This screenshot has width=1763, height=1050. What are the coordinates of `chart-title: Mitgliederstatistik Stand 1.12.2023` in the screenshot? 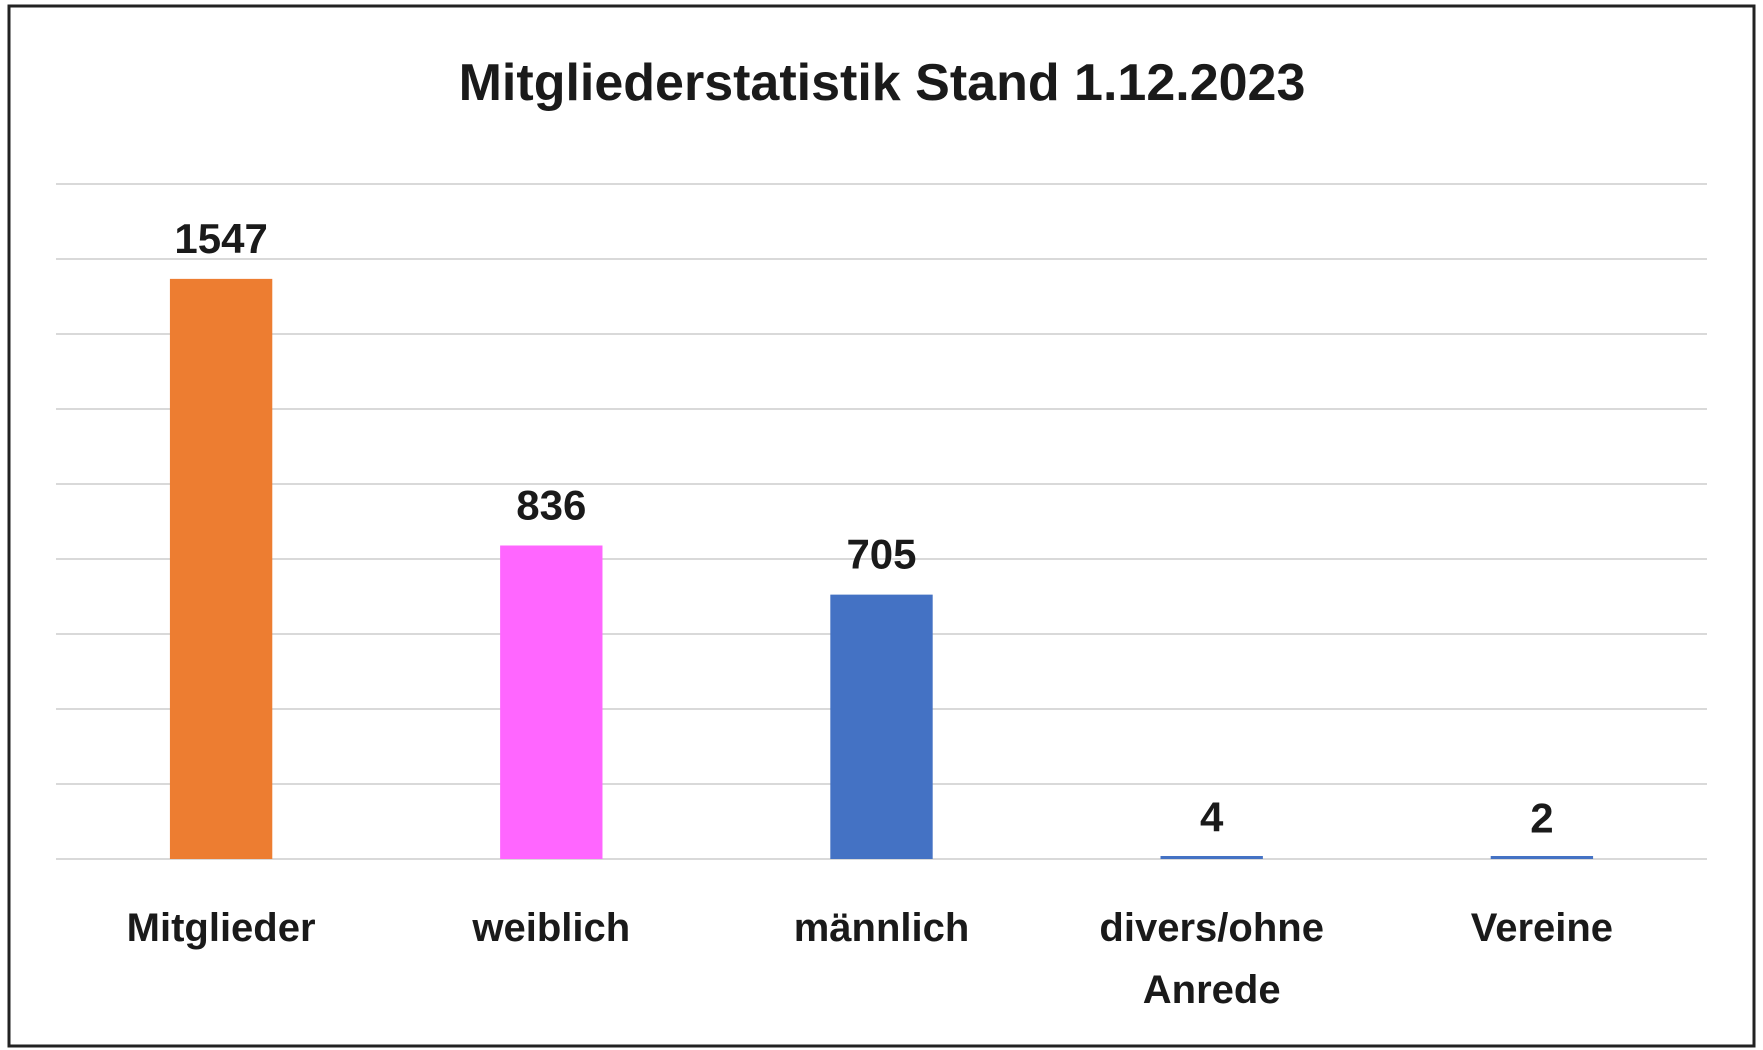 It's located at (882, 83).